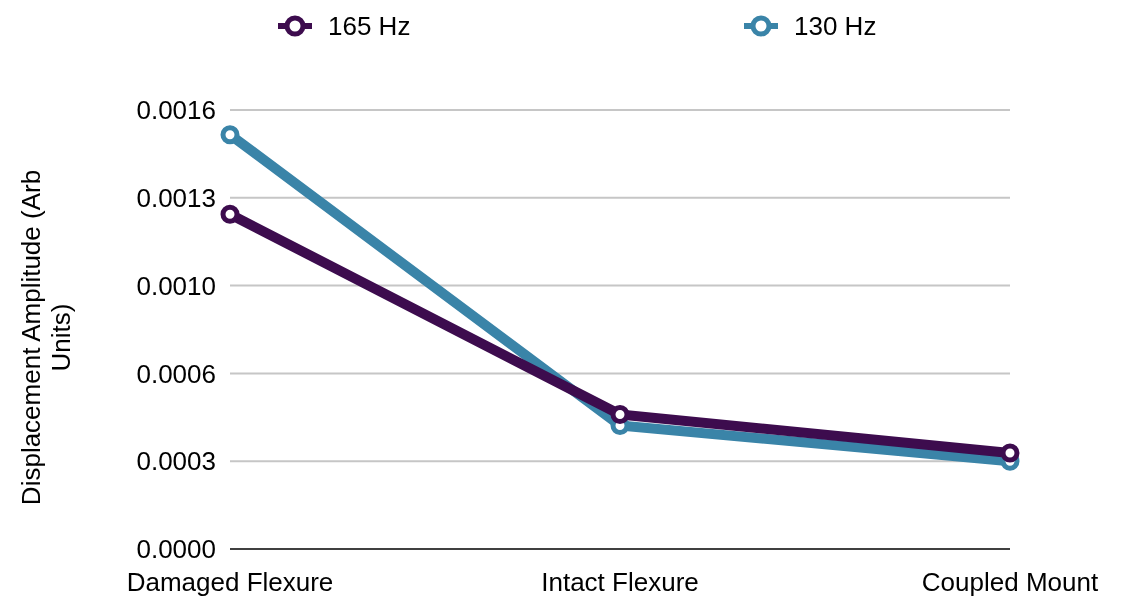 The width and height of the screenshot is (1127, 599). Describe the element at coordinates (369, 26) in the screenshot. I see `legend-label: 165 Hz` at that location.